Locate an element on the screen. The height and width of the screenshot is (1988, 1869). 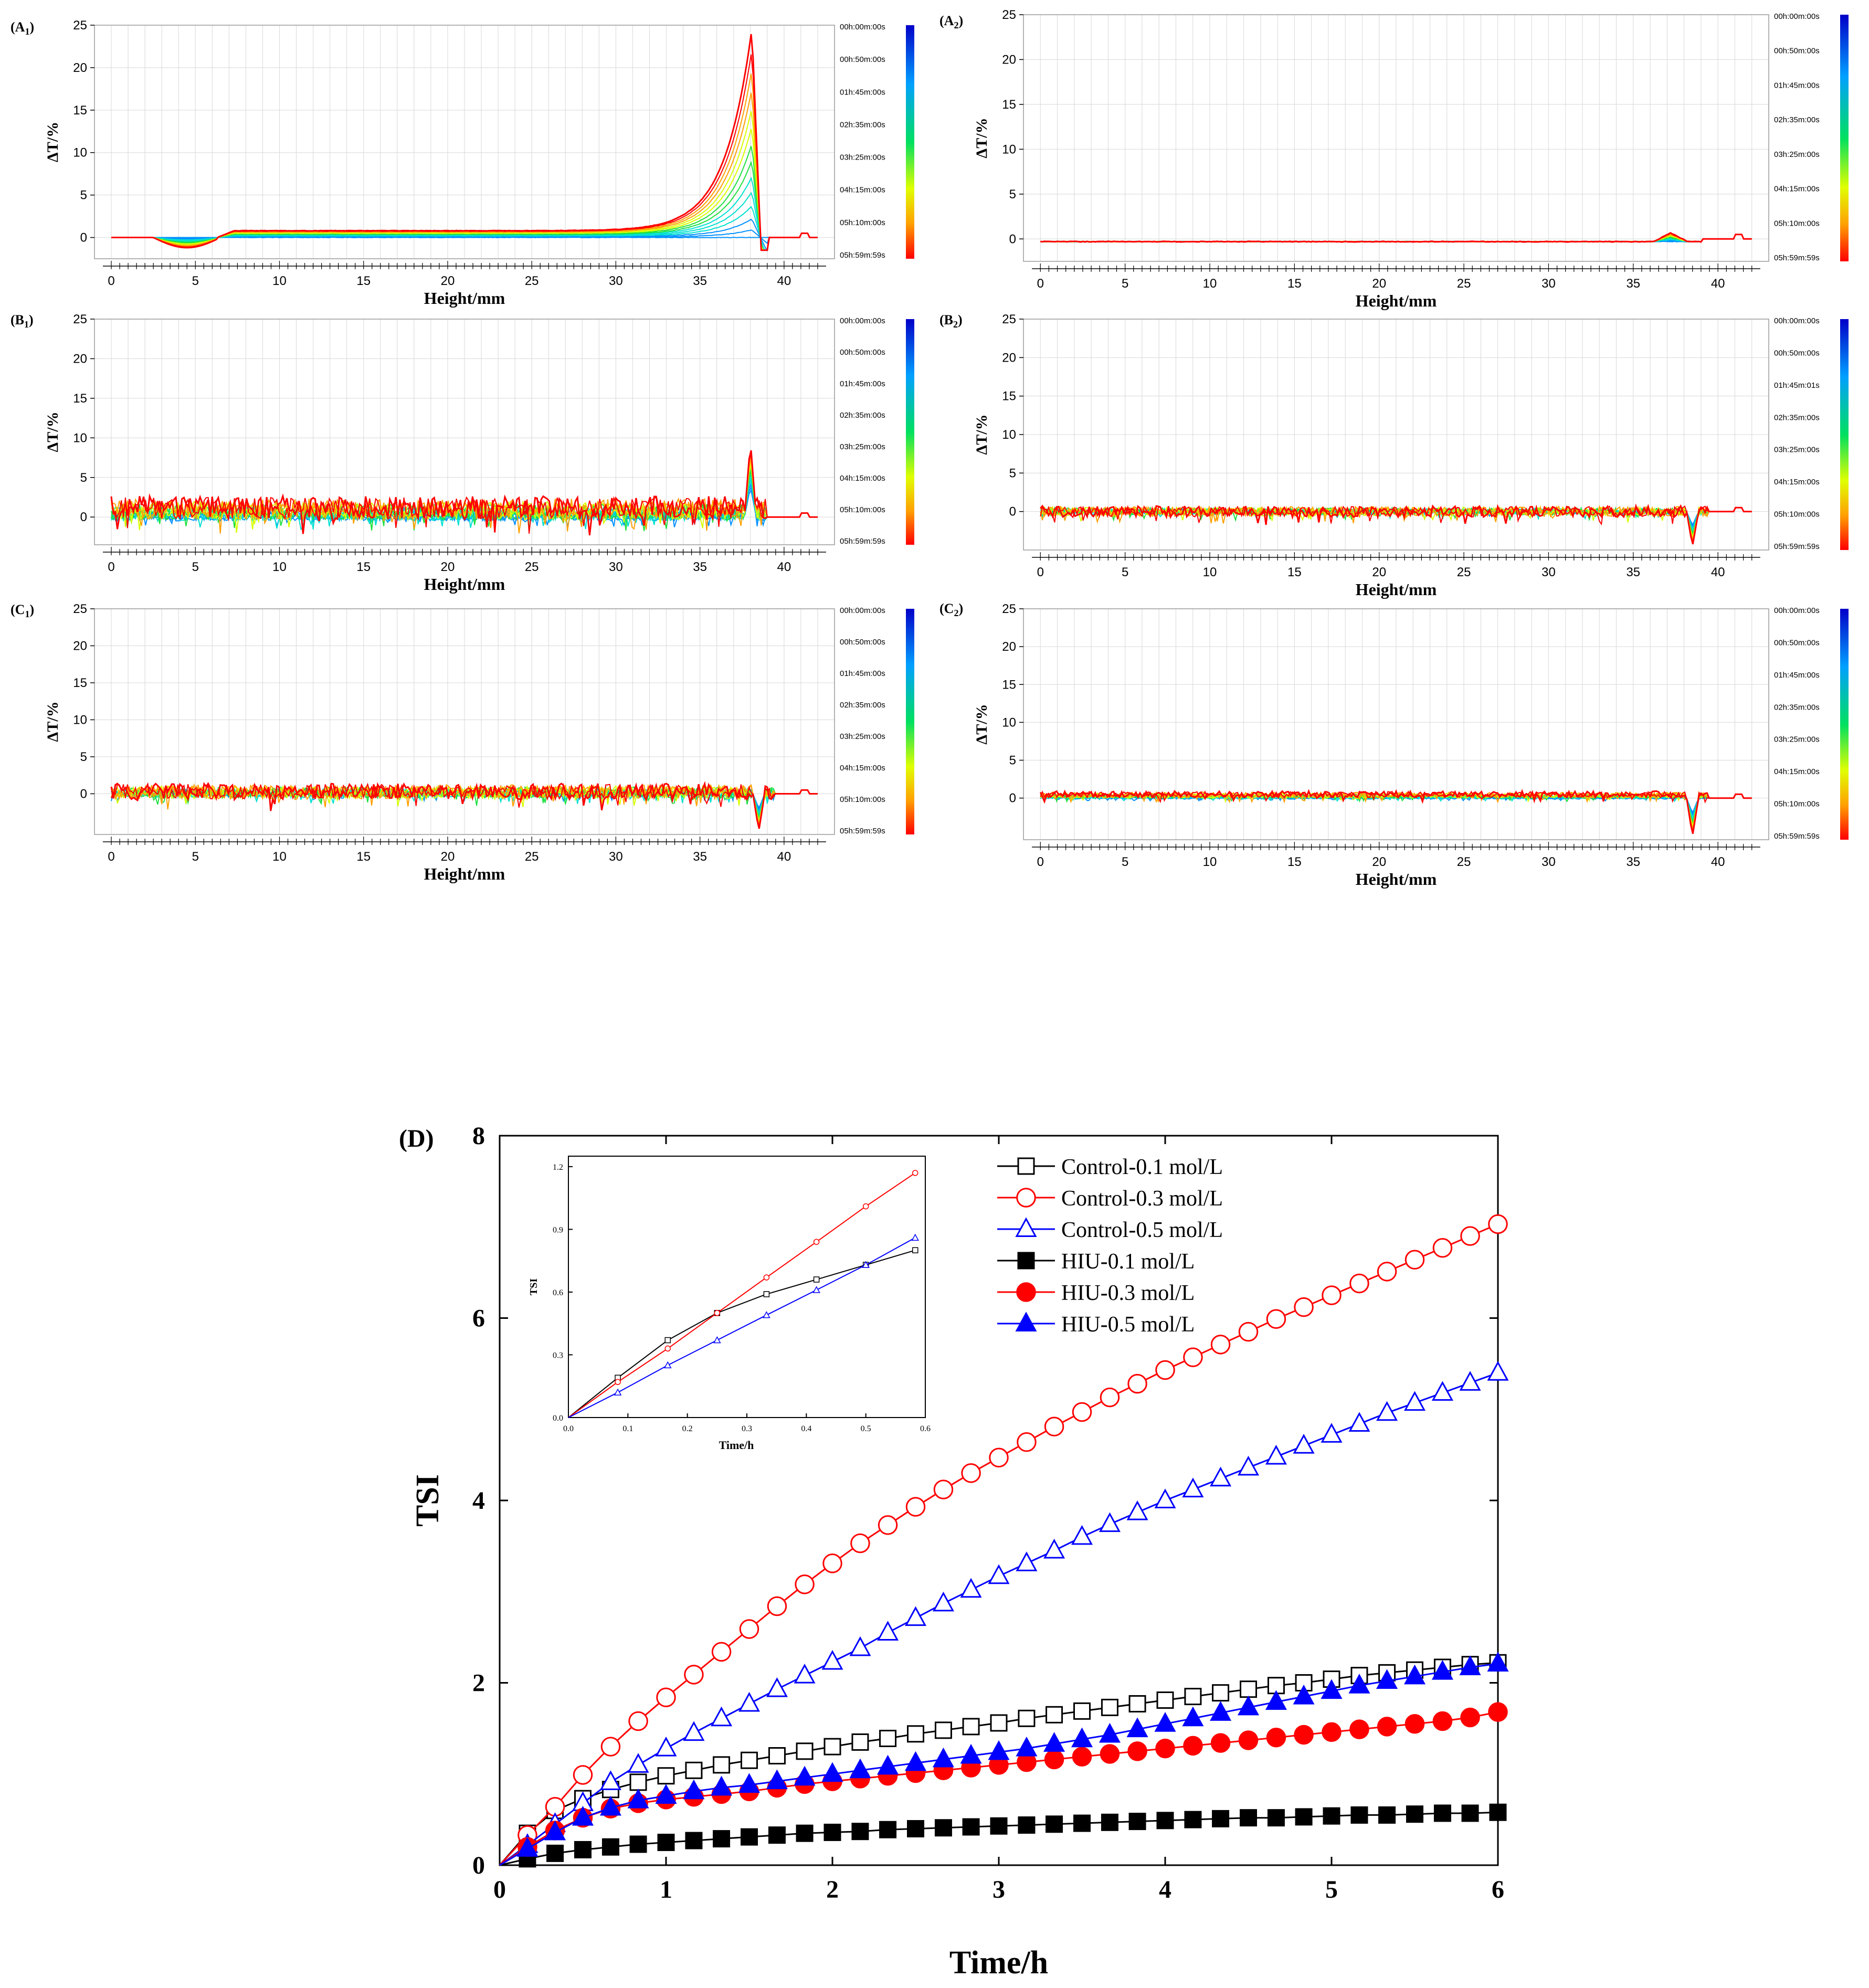
time-legend-label: 05h:59m:59s is located at coordinates (1797, 257).